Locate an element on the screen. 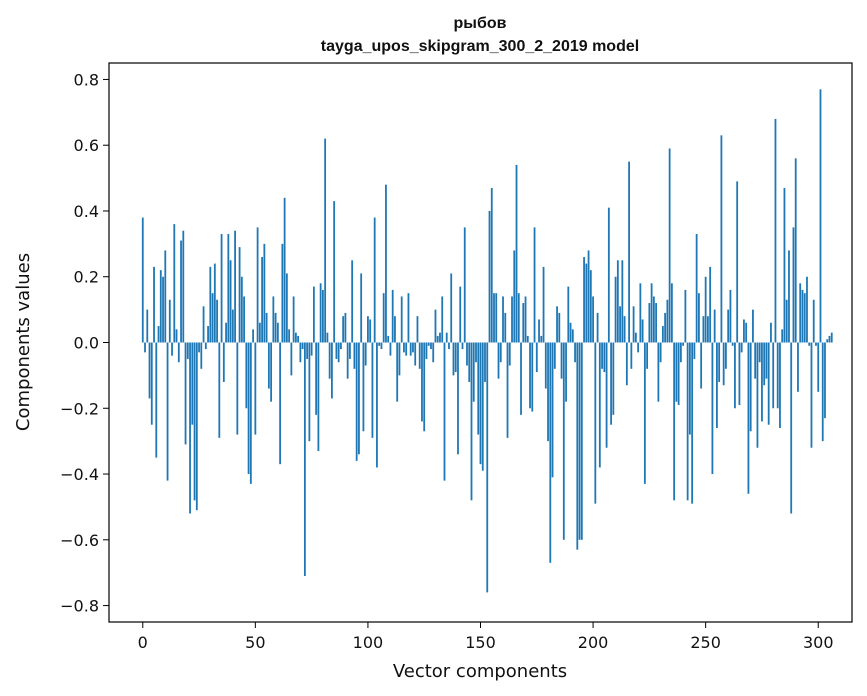 This screenshot has width=867, height=696. y-axis-label: Components values is located at coordinates (23, 342).